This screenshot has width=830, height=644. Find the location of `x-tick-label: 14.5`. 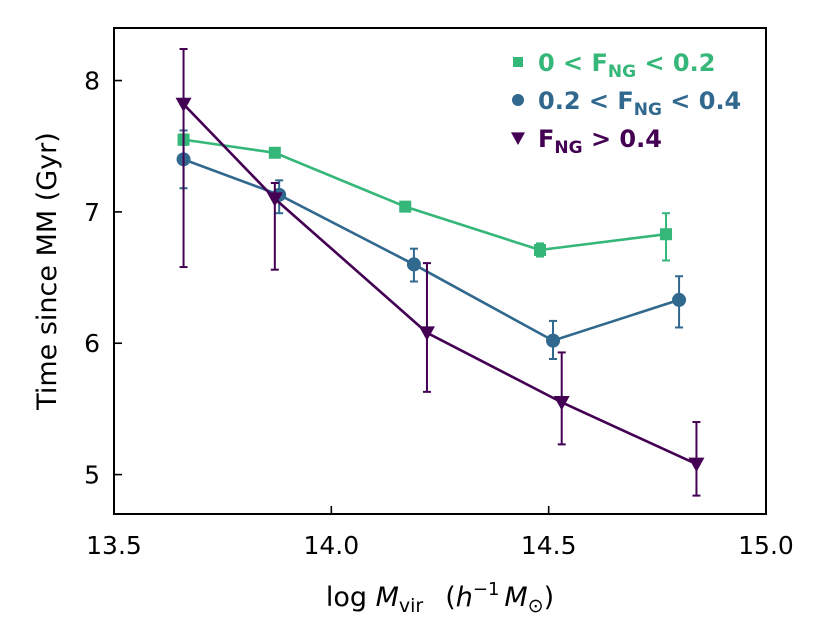

x-tick-label: 14.5 is located at coordinates (549, 545).